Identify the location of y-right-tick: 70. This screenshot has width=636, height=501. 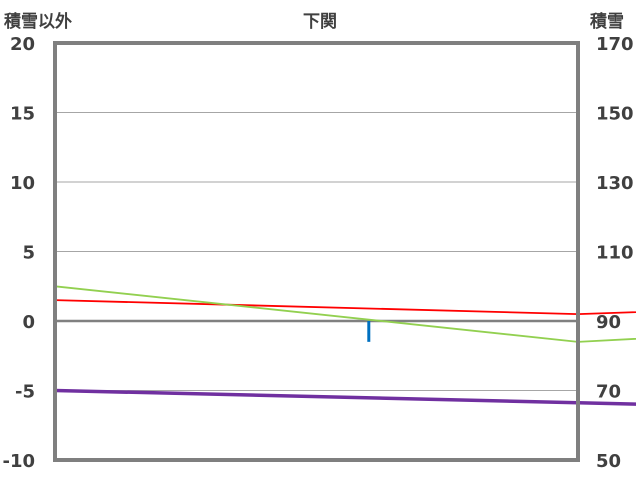
(608, 392).